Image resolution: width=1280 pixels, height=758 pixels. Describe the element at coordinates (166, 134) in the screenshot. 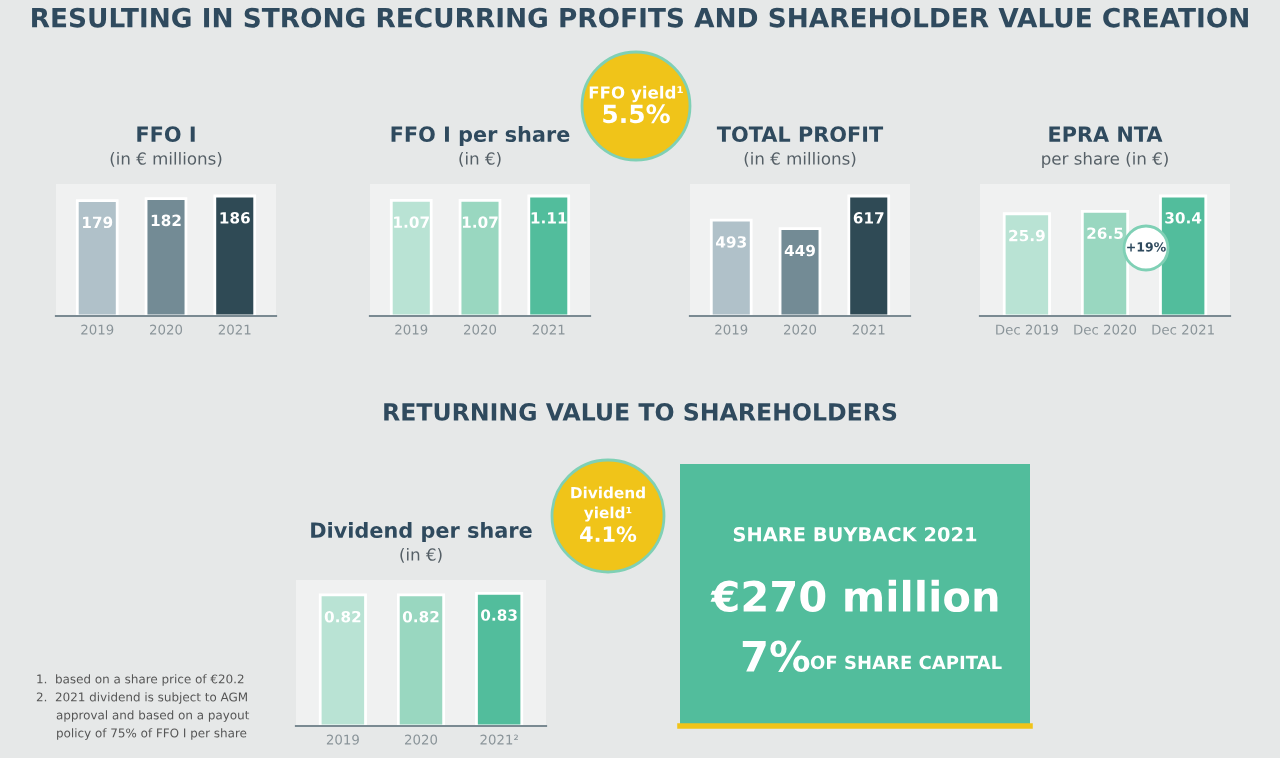

I see `chart-title: FFO I` at that location.